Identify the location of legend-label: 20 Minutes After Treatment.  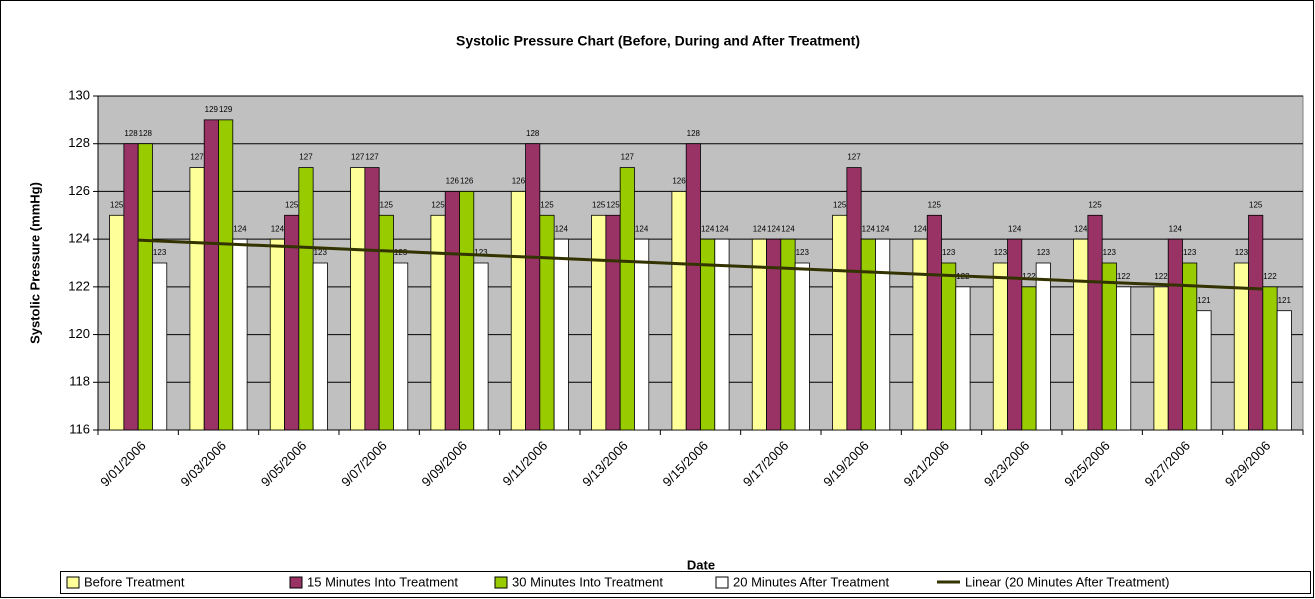
(811, 581).